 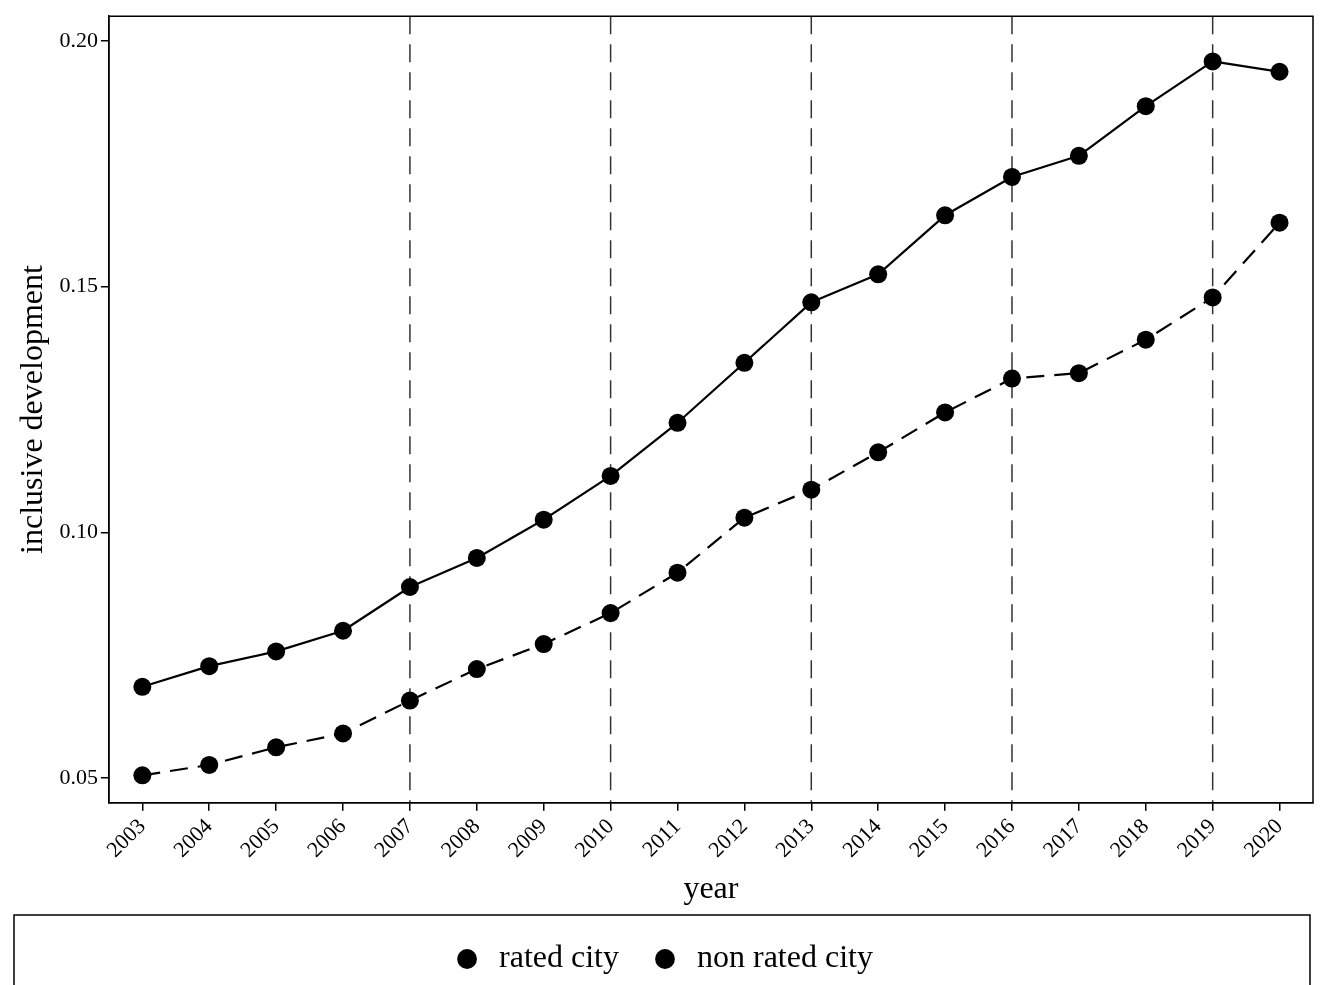 What do you see at coordinates (78, 777) in the screenshot?
I see `y-tick-label: 0.05` at bounding box center [78, 777].